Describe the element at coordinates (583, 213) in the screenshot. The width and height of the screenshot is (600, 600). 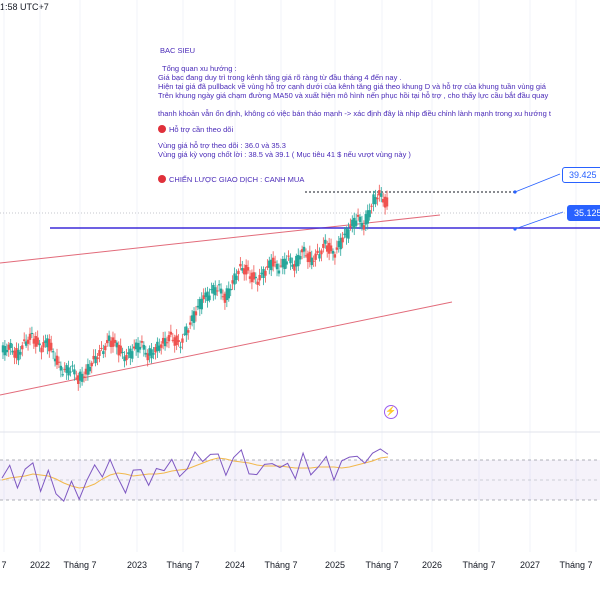
I see `support-price-tag: 35.125` at that location.